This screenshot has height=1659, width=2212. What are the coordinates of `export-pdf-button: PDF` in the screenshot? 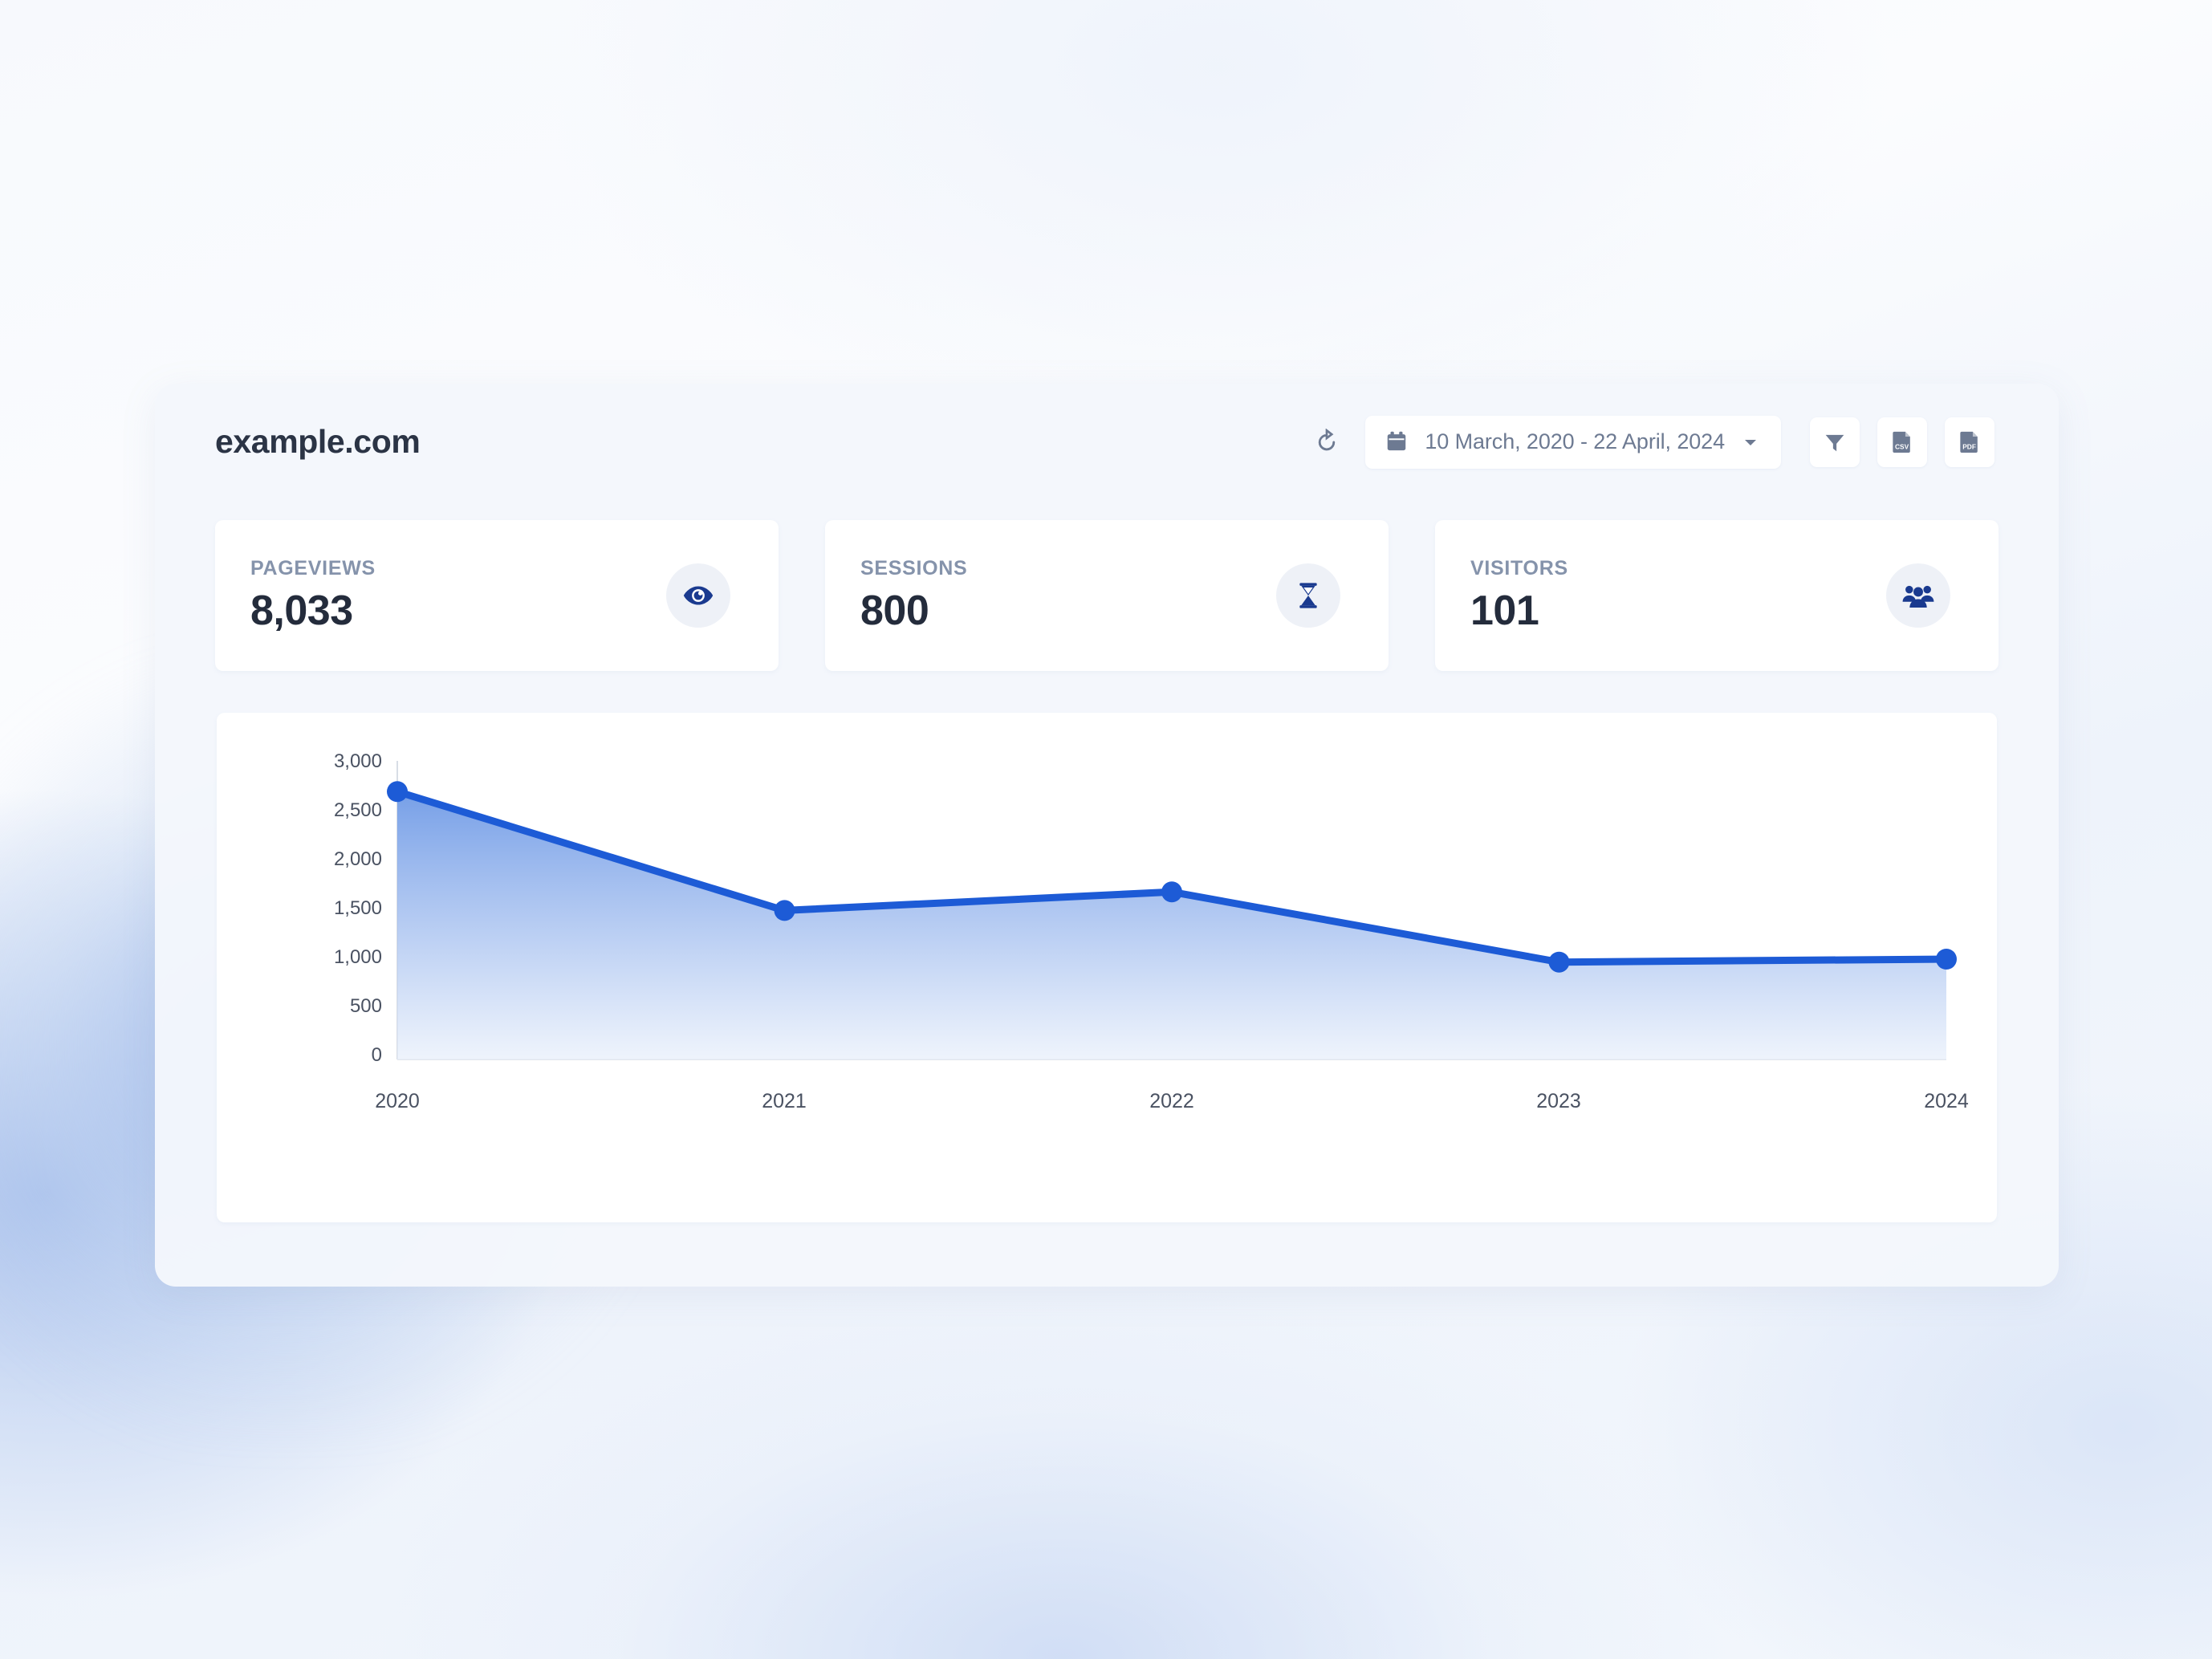 It's located at (1970, 442).